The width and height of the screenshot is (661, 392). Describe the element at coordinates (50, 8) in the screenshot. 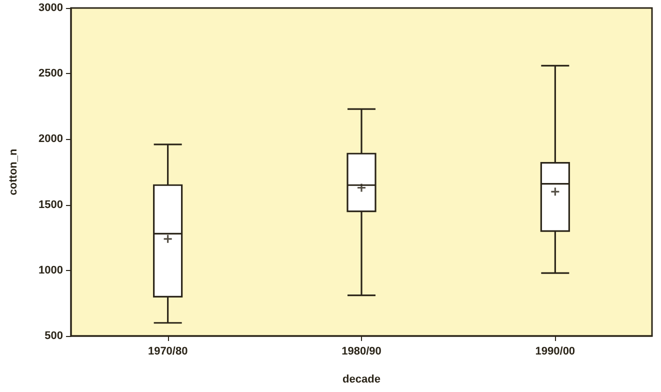

I see `y-tick-label: 3000` at that location.